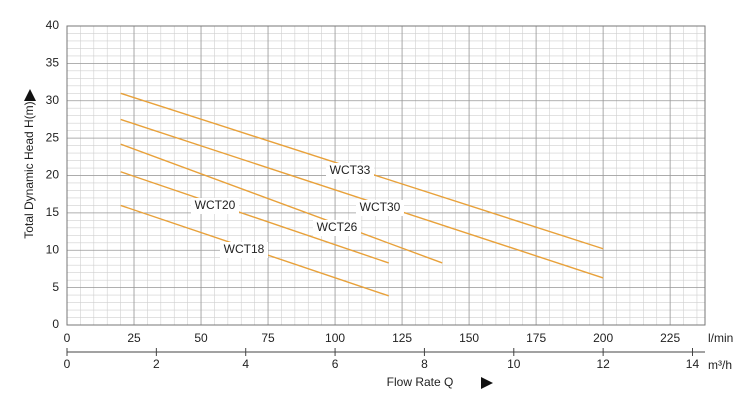  What do you see at coordinates (134, 338) in the screenshot?
I see `x-tick-label: 25` at bounding box center [134, 338].